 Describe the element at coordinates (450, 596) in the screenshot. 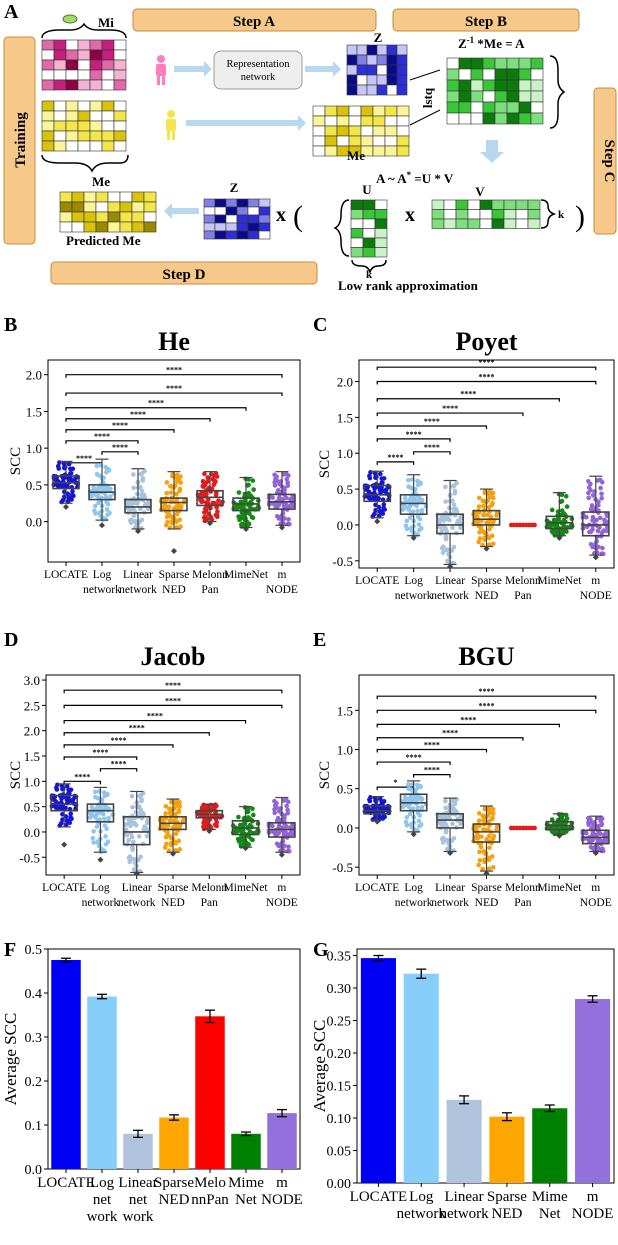

I see `x-tick-label: network` at that location.